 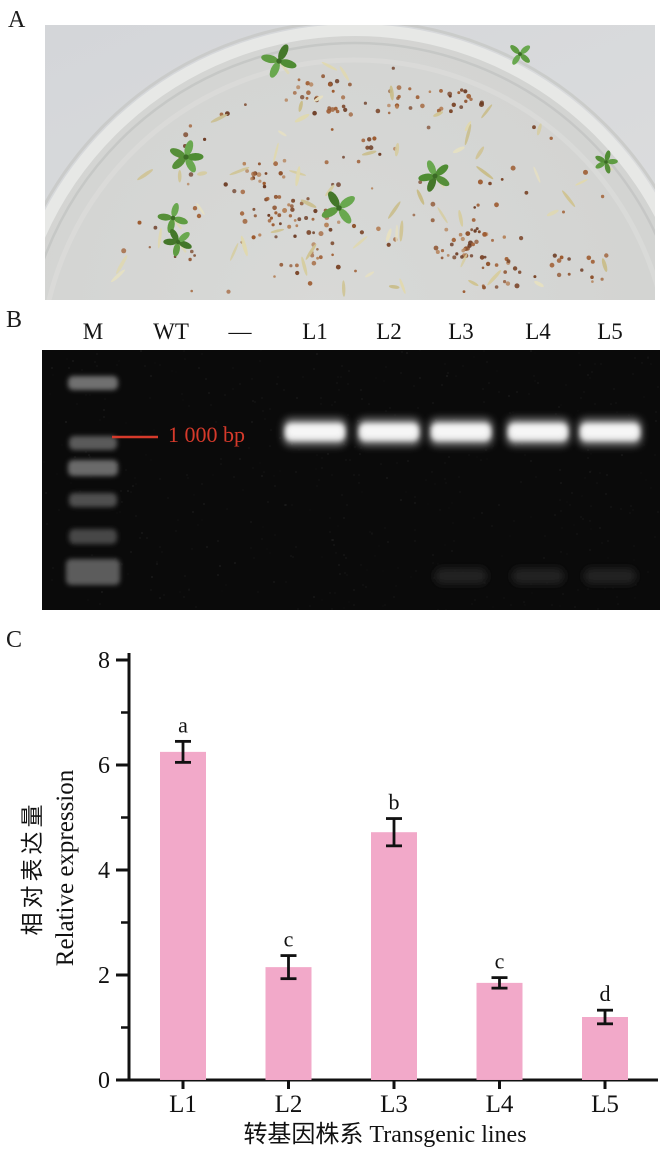 What do you see at coordinates (183, 1104) in the screenshot?
I see `x-category-label: L1` at bounding box center [183, 1104].